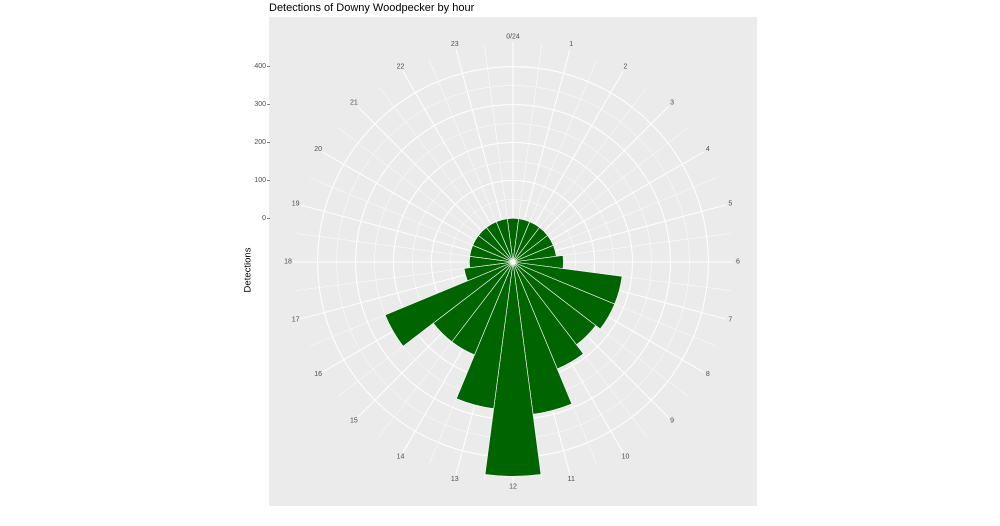  I want to click on y-tick-label: 200, so click(260, 142).